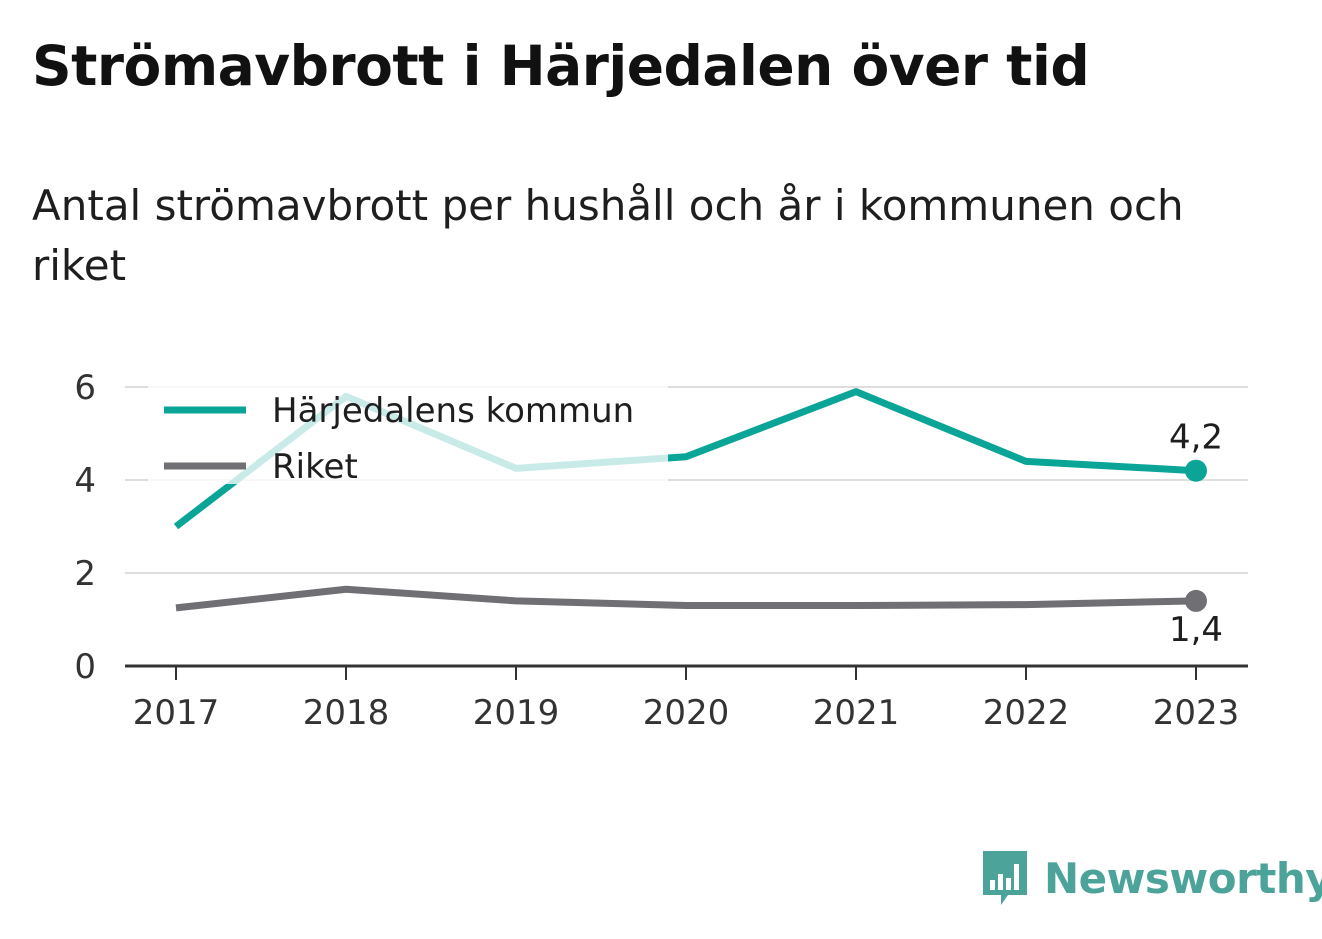  I want to click on y-tick-label: 4, so click(85, 481).